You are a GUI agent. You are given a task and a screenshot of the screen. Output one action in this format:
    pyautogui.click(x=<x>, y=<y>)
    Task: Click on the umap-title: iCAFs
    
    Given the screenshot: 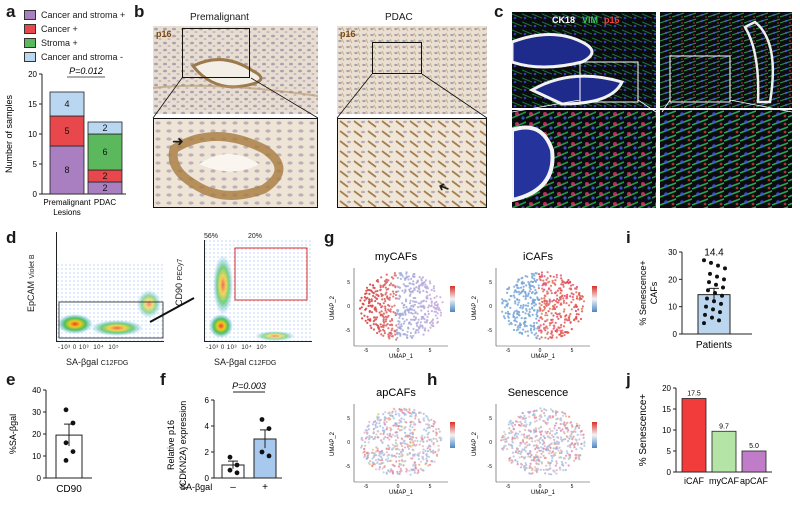 What is the action you would take?
    pyautogui.click(x=538, y=257)
    